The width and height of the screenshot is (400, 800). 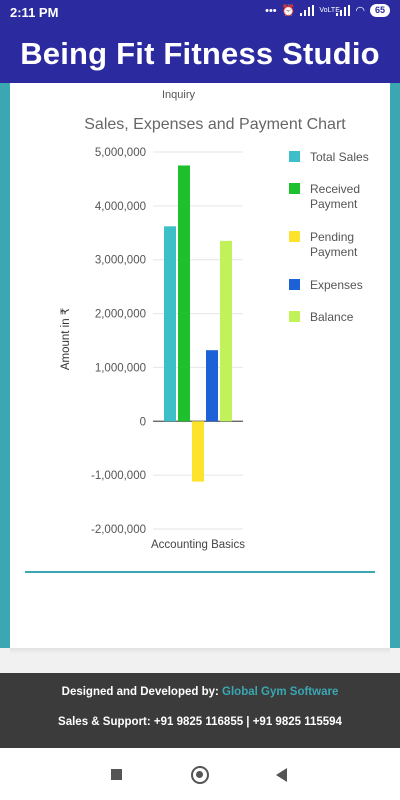 I want to click on bar-balance, so click(x=226, y=331).